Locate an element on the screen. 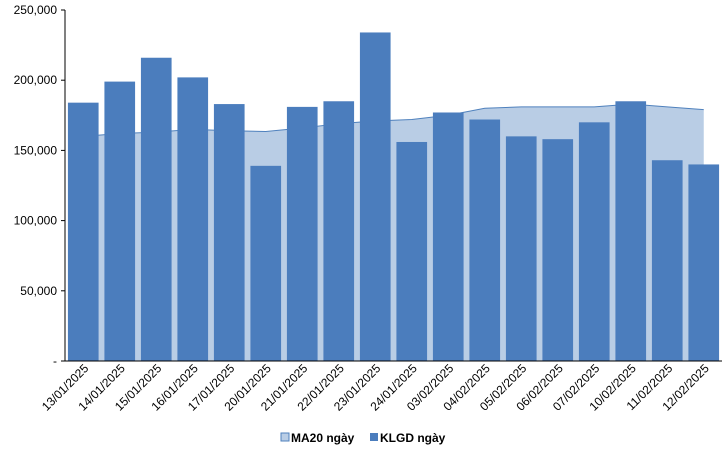 The image size is (727, 455). legend-label-ma20: MA20 ngày is located at coordinates (323, 438).